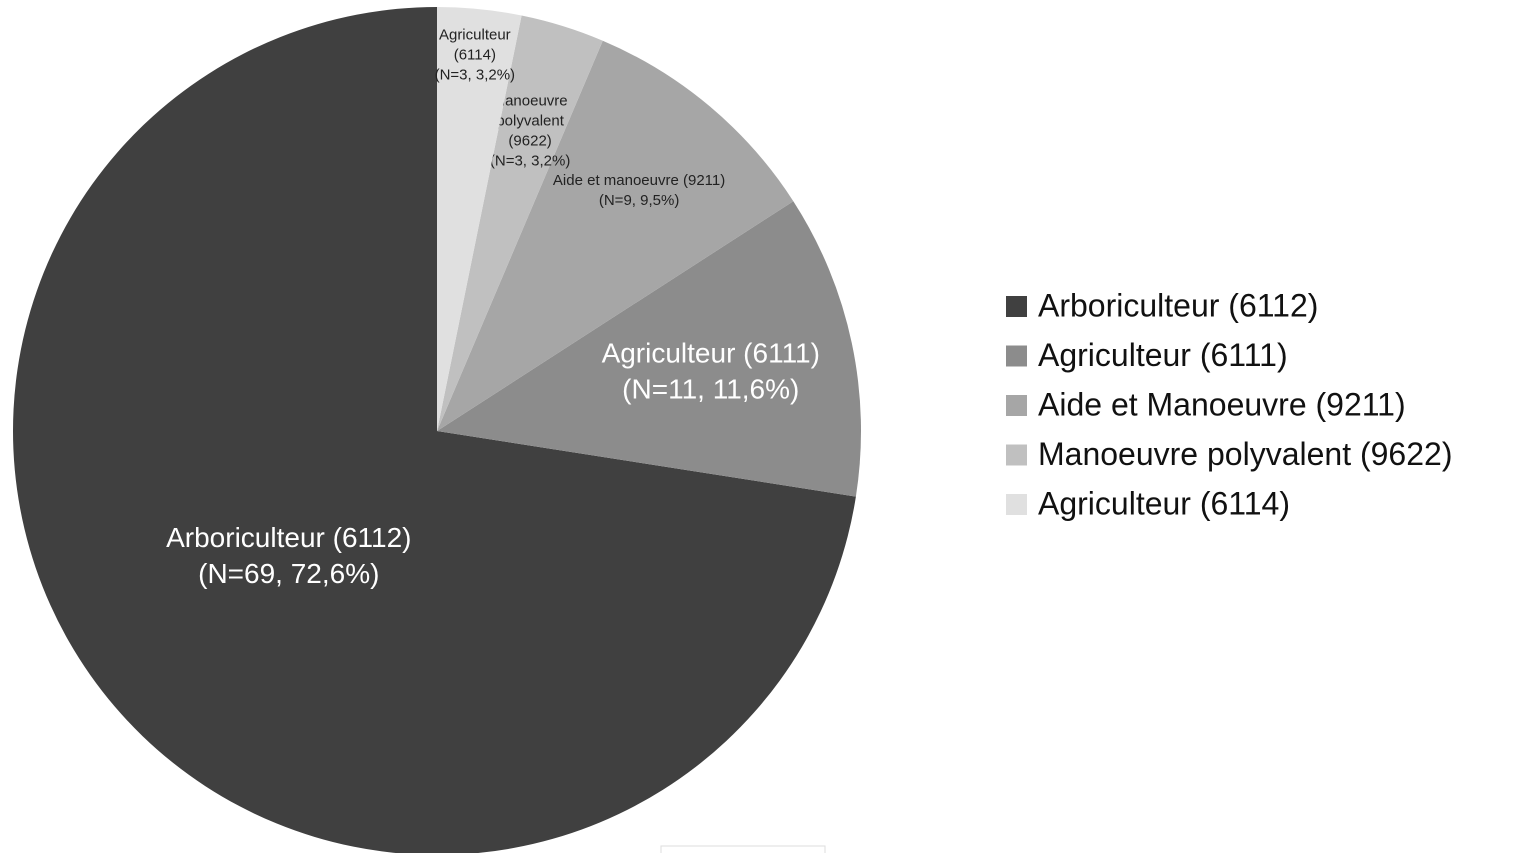 This screenshot has height=853, width=1528. What do you see at coordinates (1178, 305) in the screenshot?
I see `legend-label: Arboriculteur (6112)` at bounding box center [1178, 305].